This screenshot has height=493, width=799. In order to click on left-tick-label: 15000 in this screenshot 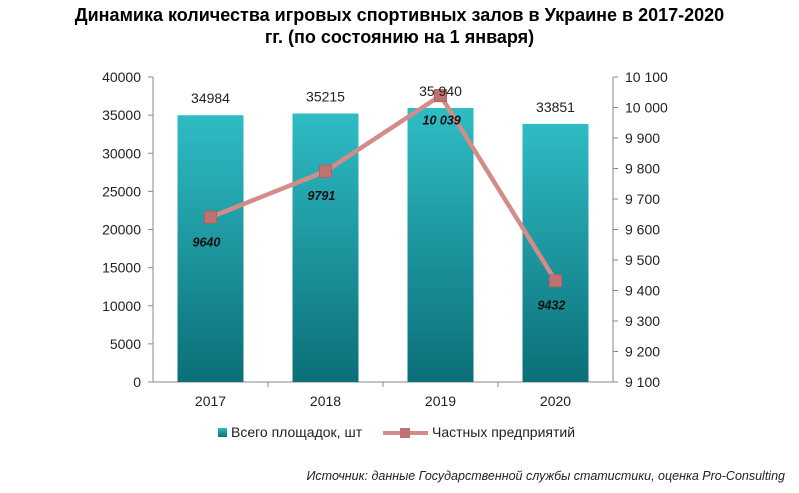, I will do `click(121, 268)`.